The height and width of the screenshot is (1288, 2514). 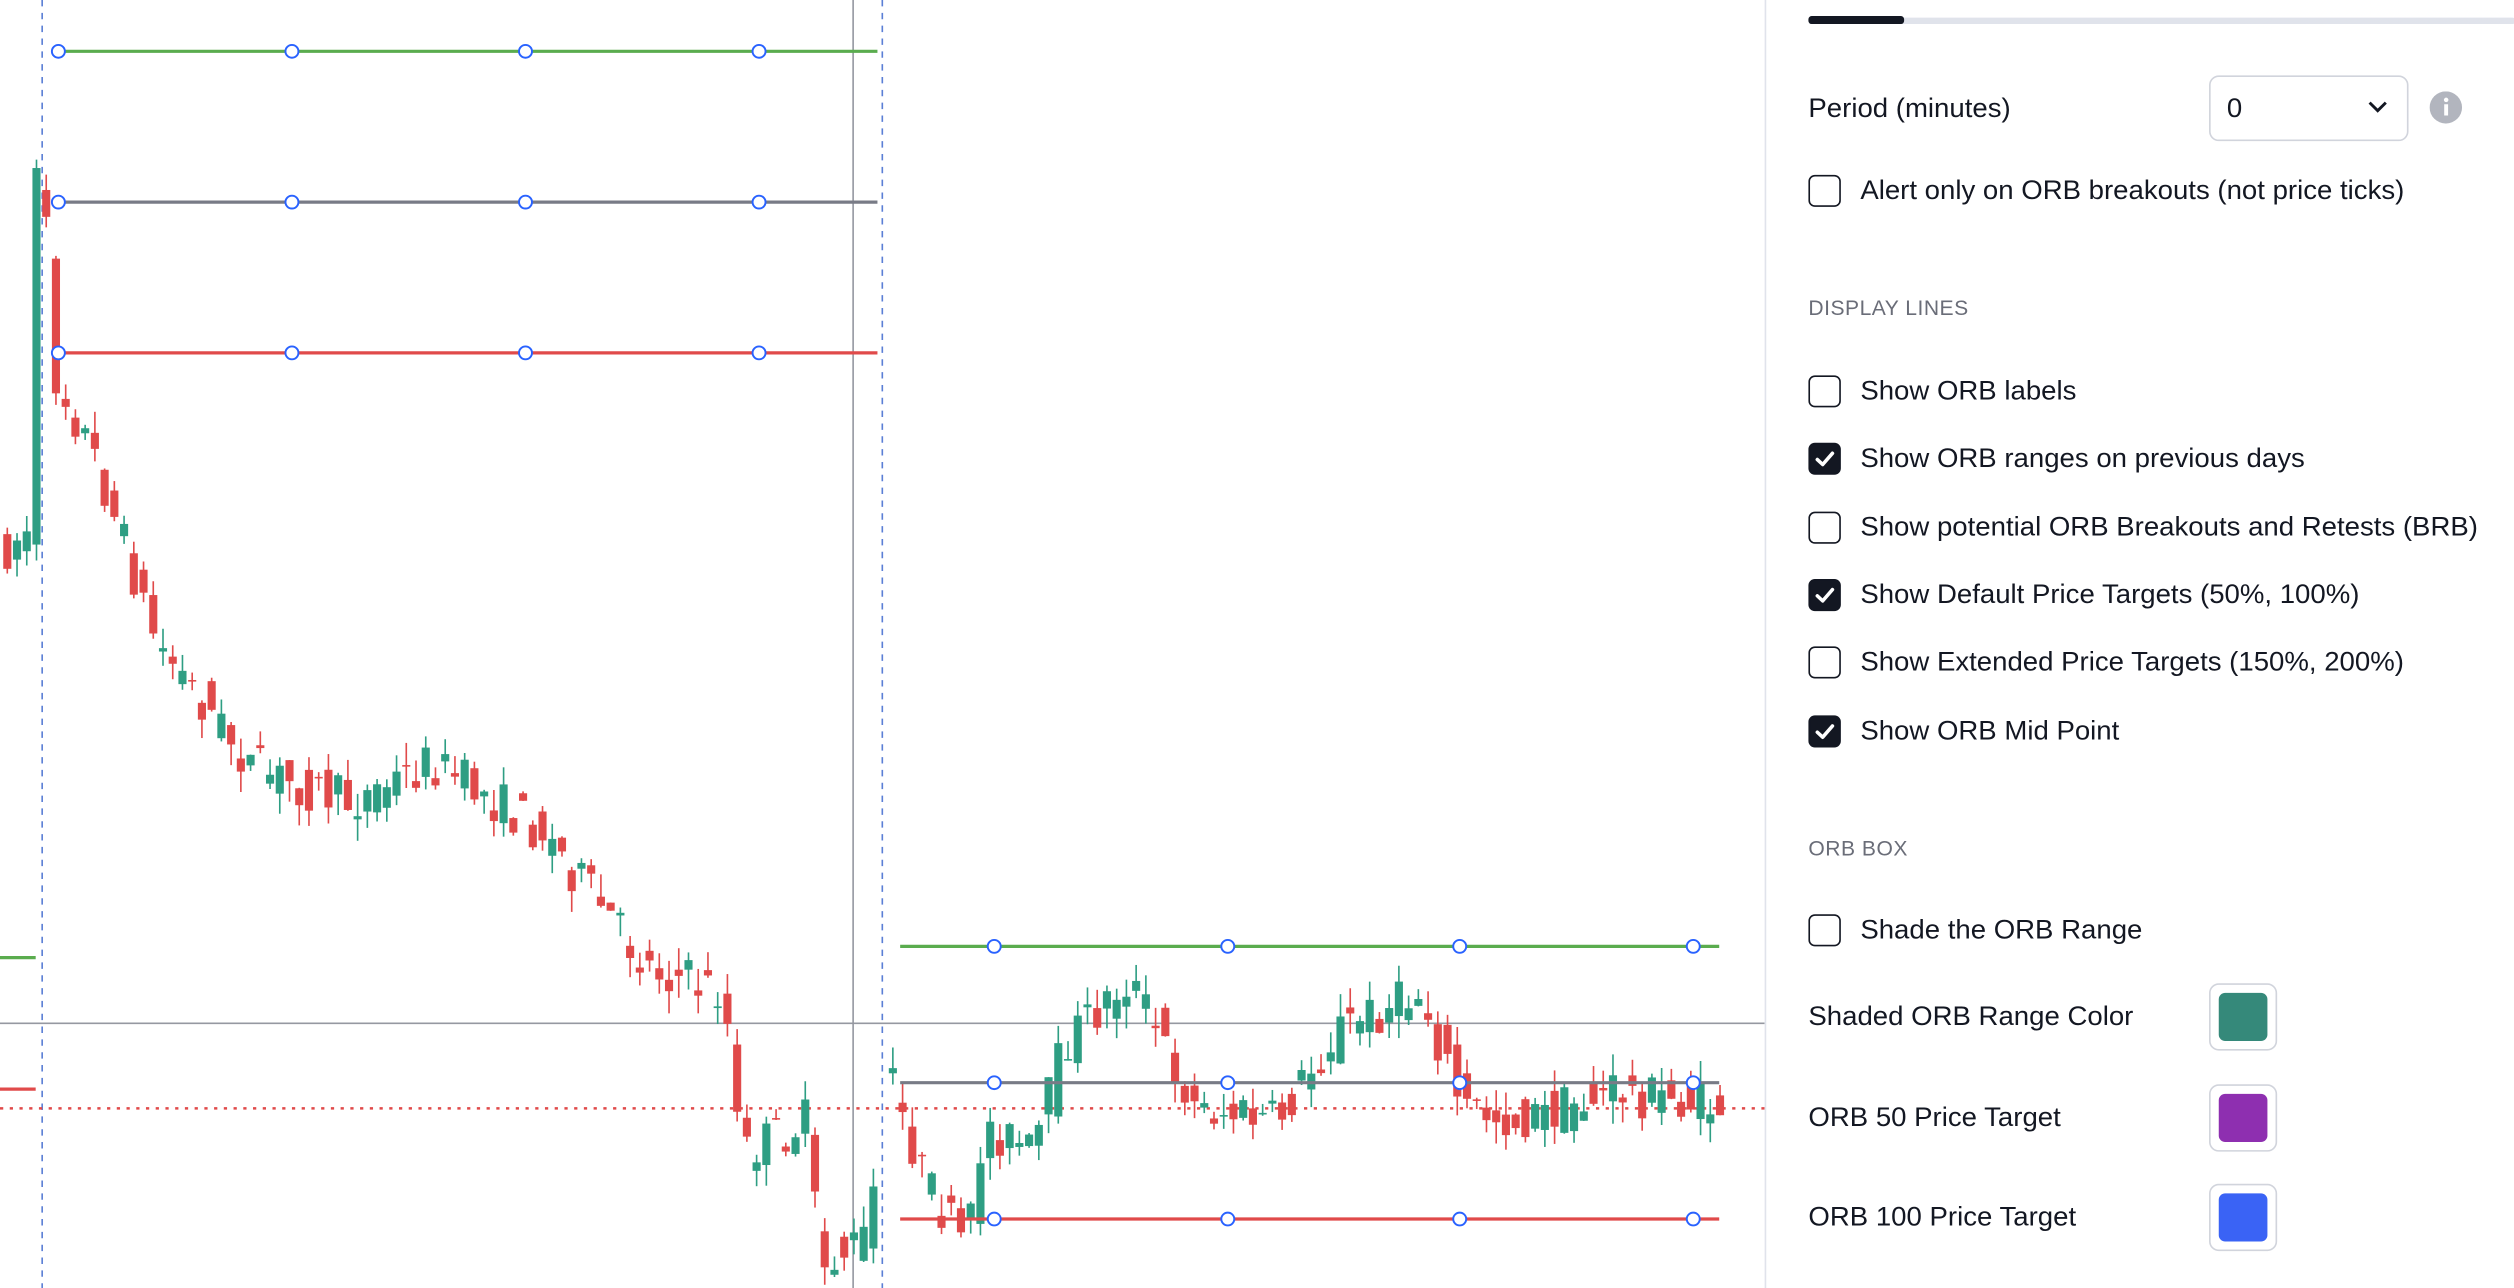 What do you see at coordinates (2161, 21) in the screenshot?
I see `tab-track` at bounding box center [2161, 21].